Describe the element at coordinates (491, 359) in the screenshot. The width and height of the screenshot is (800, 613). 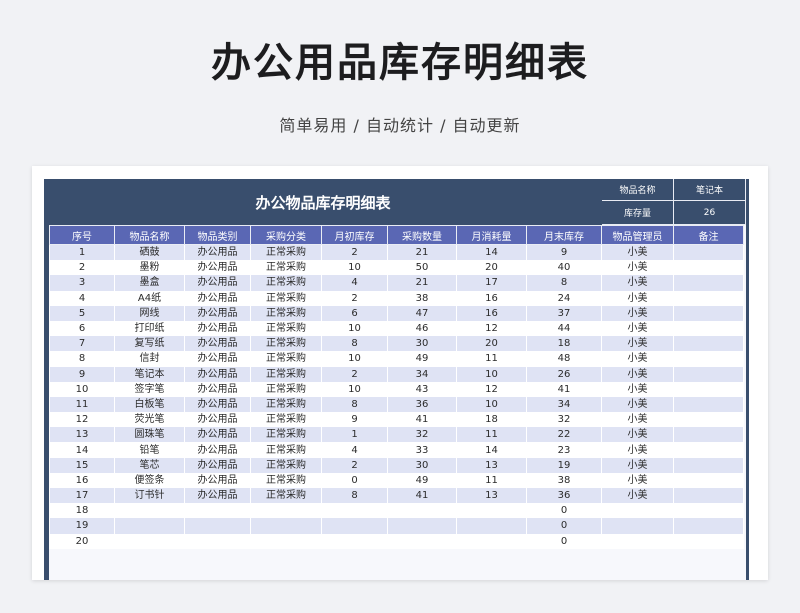
I see `cell-monthly-usage: 11` at that location.